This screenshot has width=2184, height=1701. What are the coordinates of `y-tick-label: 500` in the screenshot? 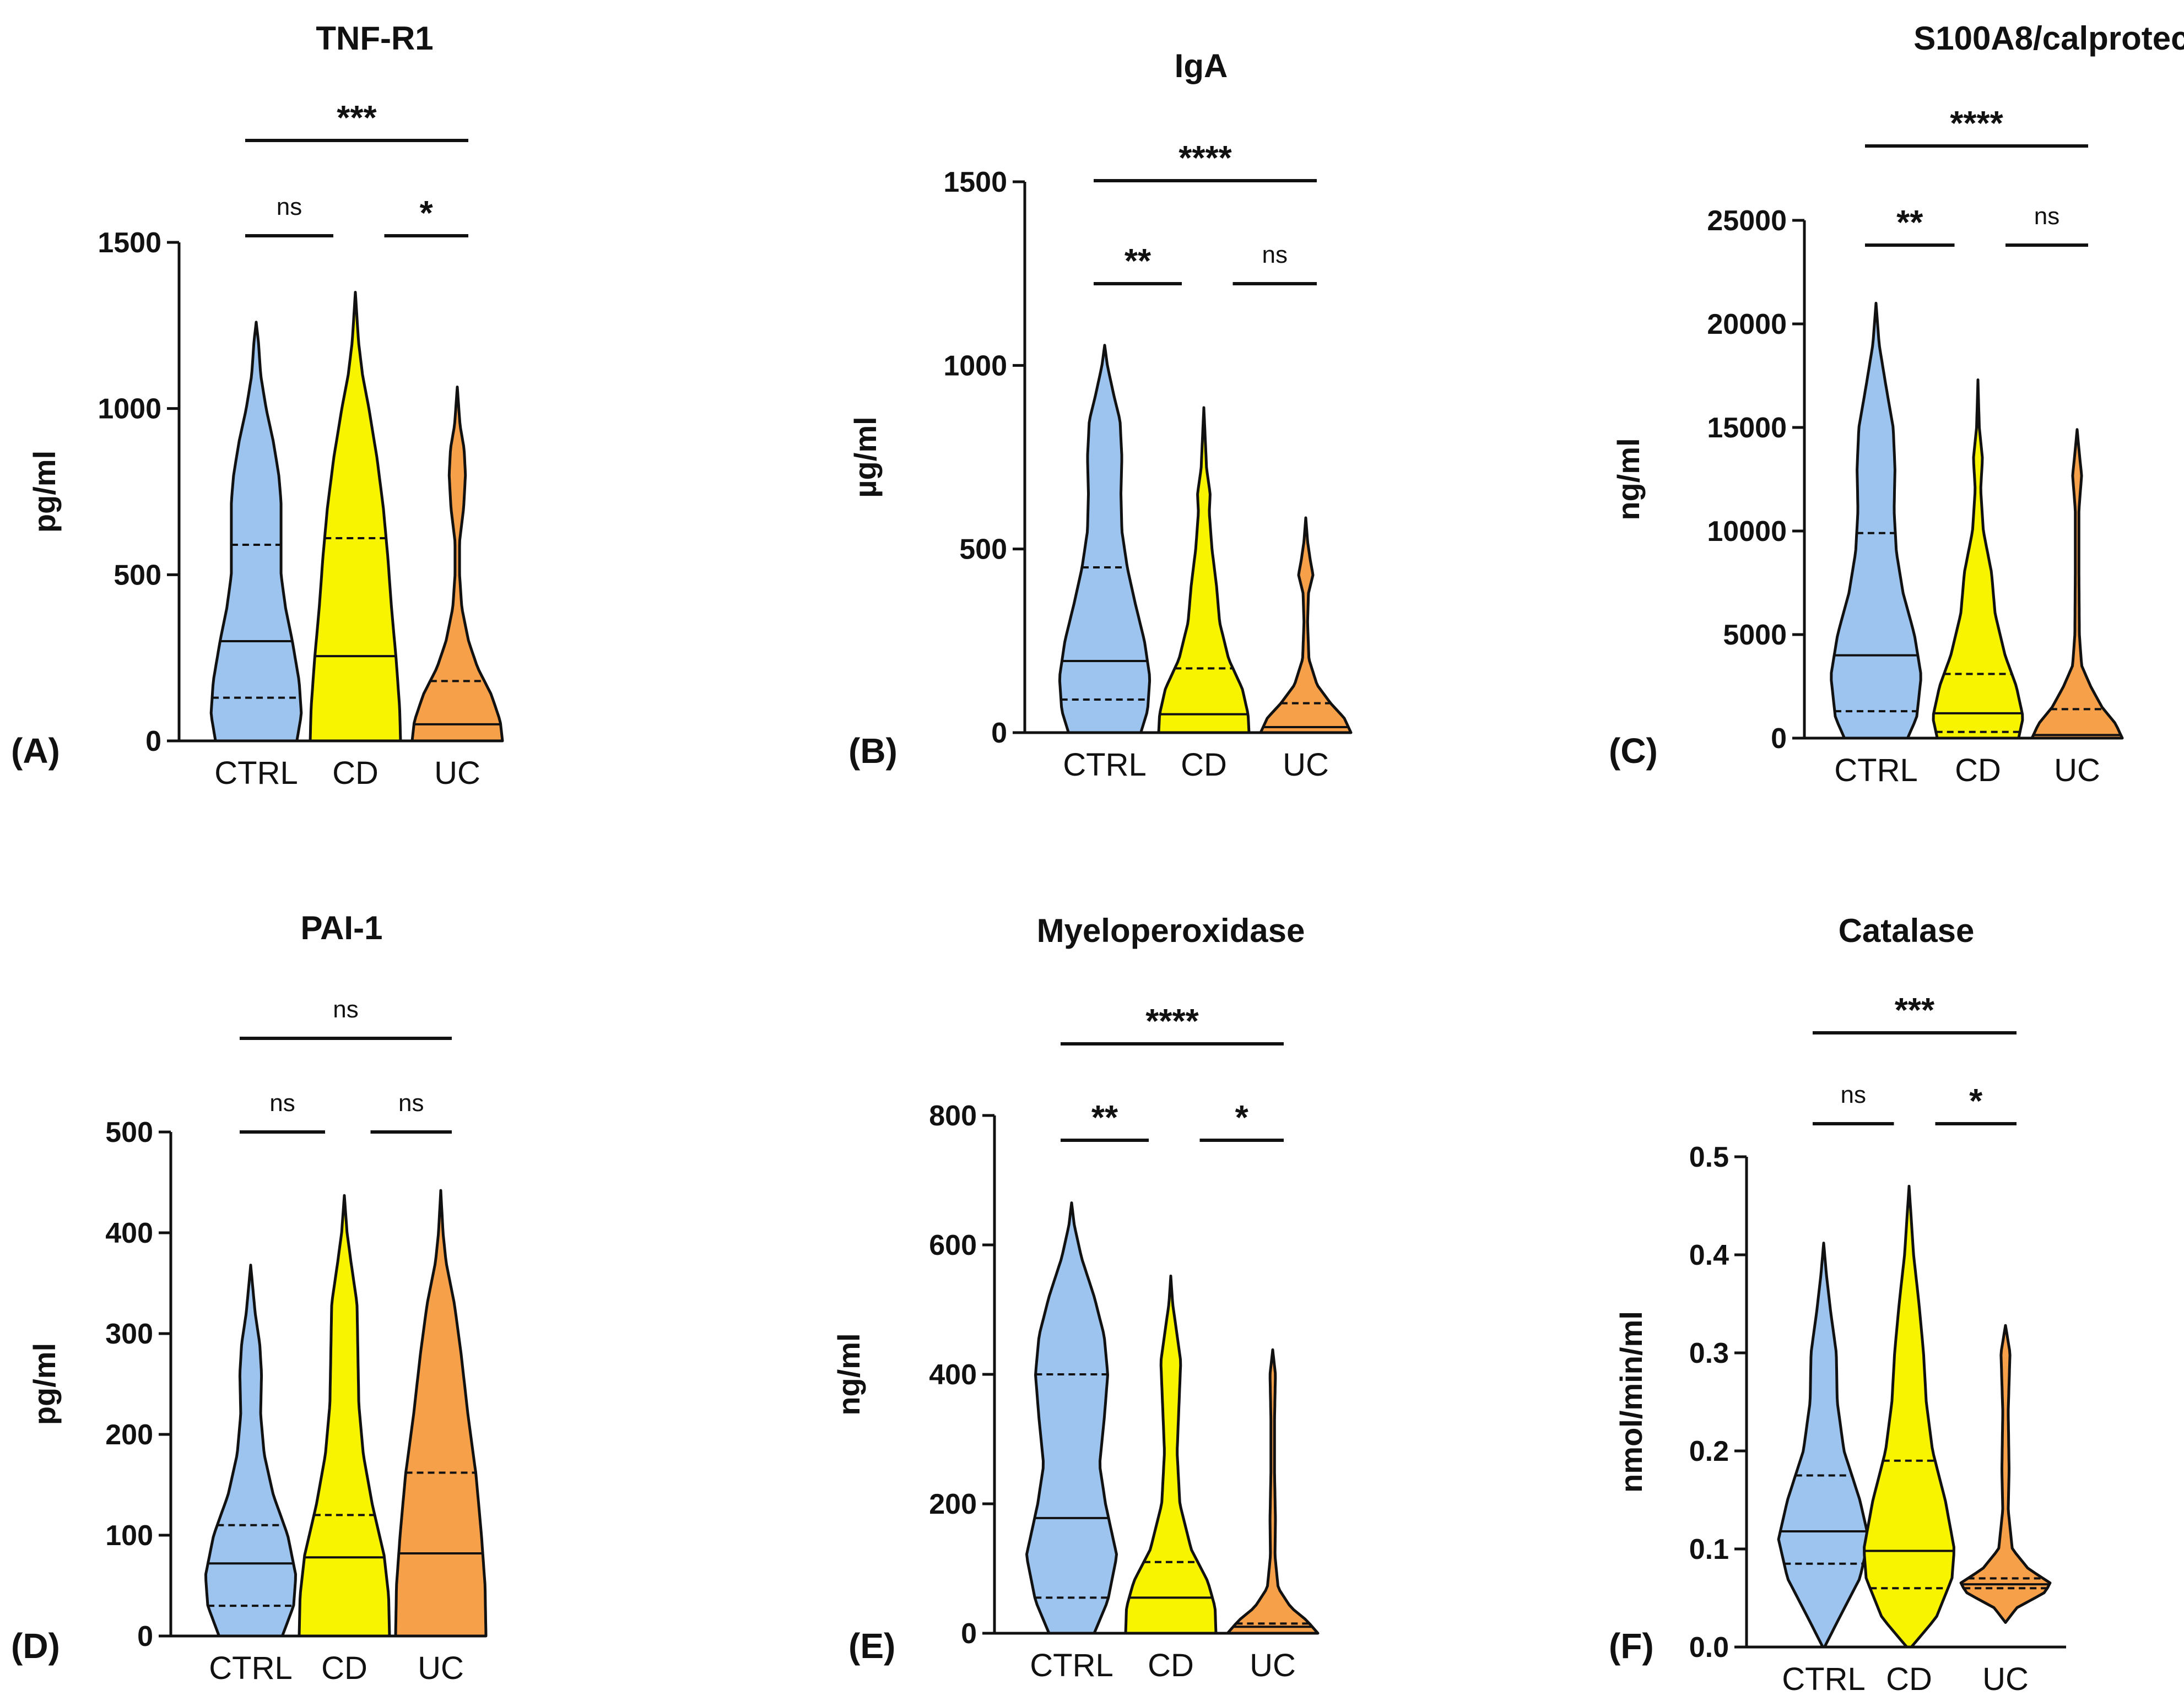 It's located at (137, 575).